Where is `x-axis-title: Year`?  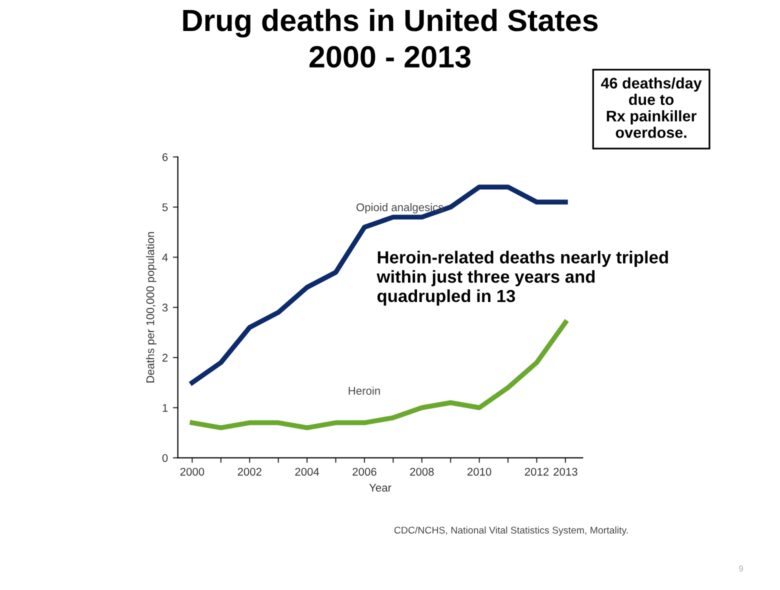 x-axis-title: Year is located at coordinates (380, 488).